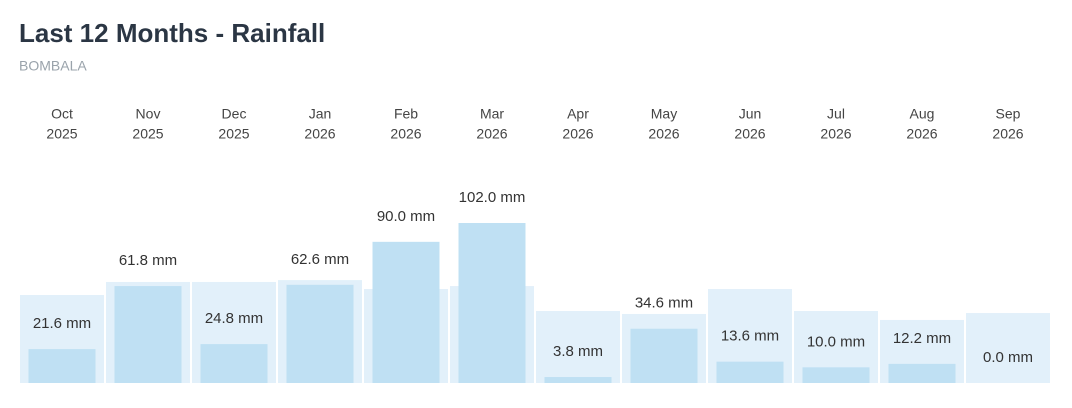 The width and height of the screenshot is (1072, 408). What do you see at coordinates (750, 336) in the screenshot?
I see `value-label: 13.6 mm` at bounding box center [750, 336].